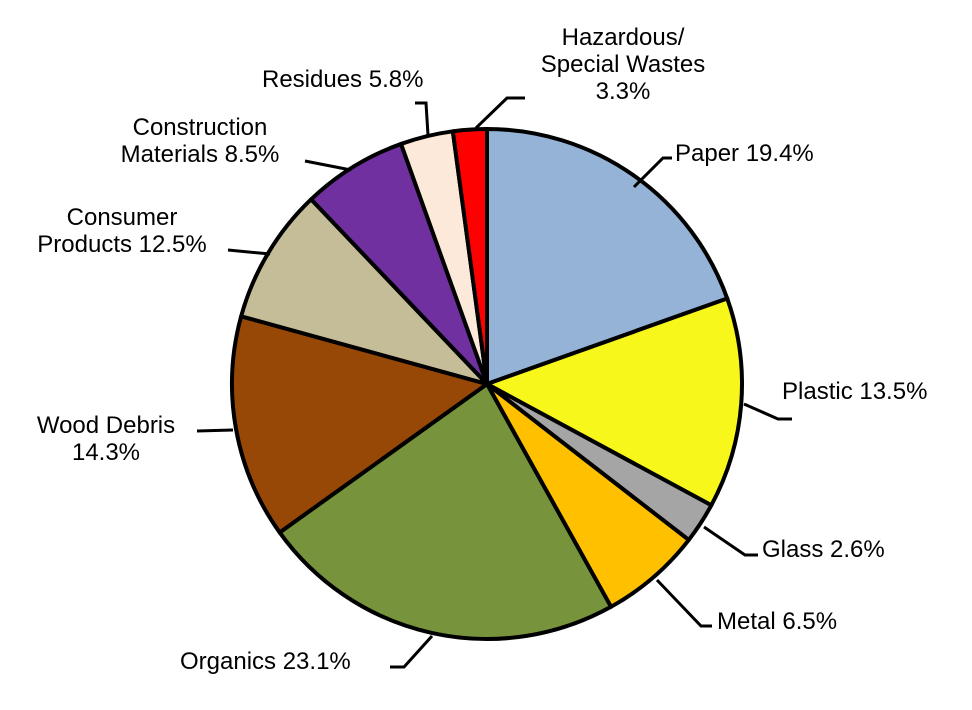  I want to click on label-construction-materials: Construction Materials 8.5%, so click(200, 141).